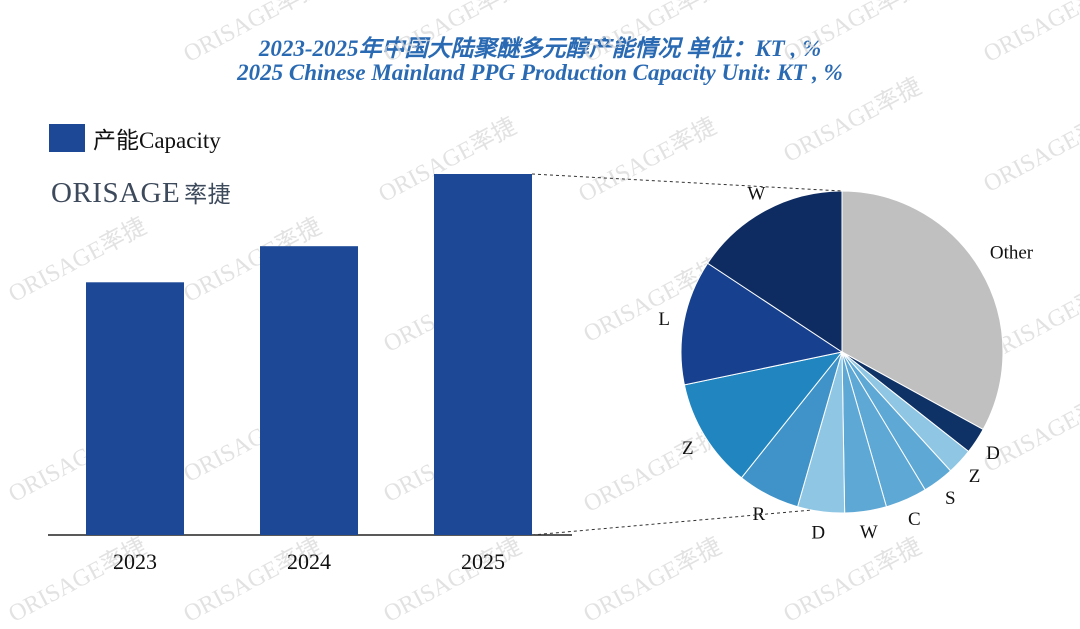  What do you see at coordinates (950, 498) in the screenshot?
I see `pie-label: S` at bounding box center [950, 498].